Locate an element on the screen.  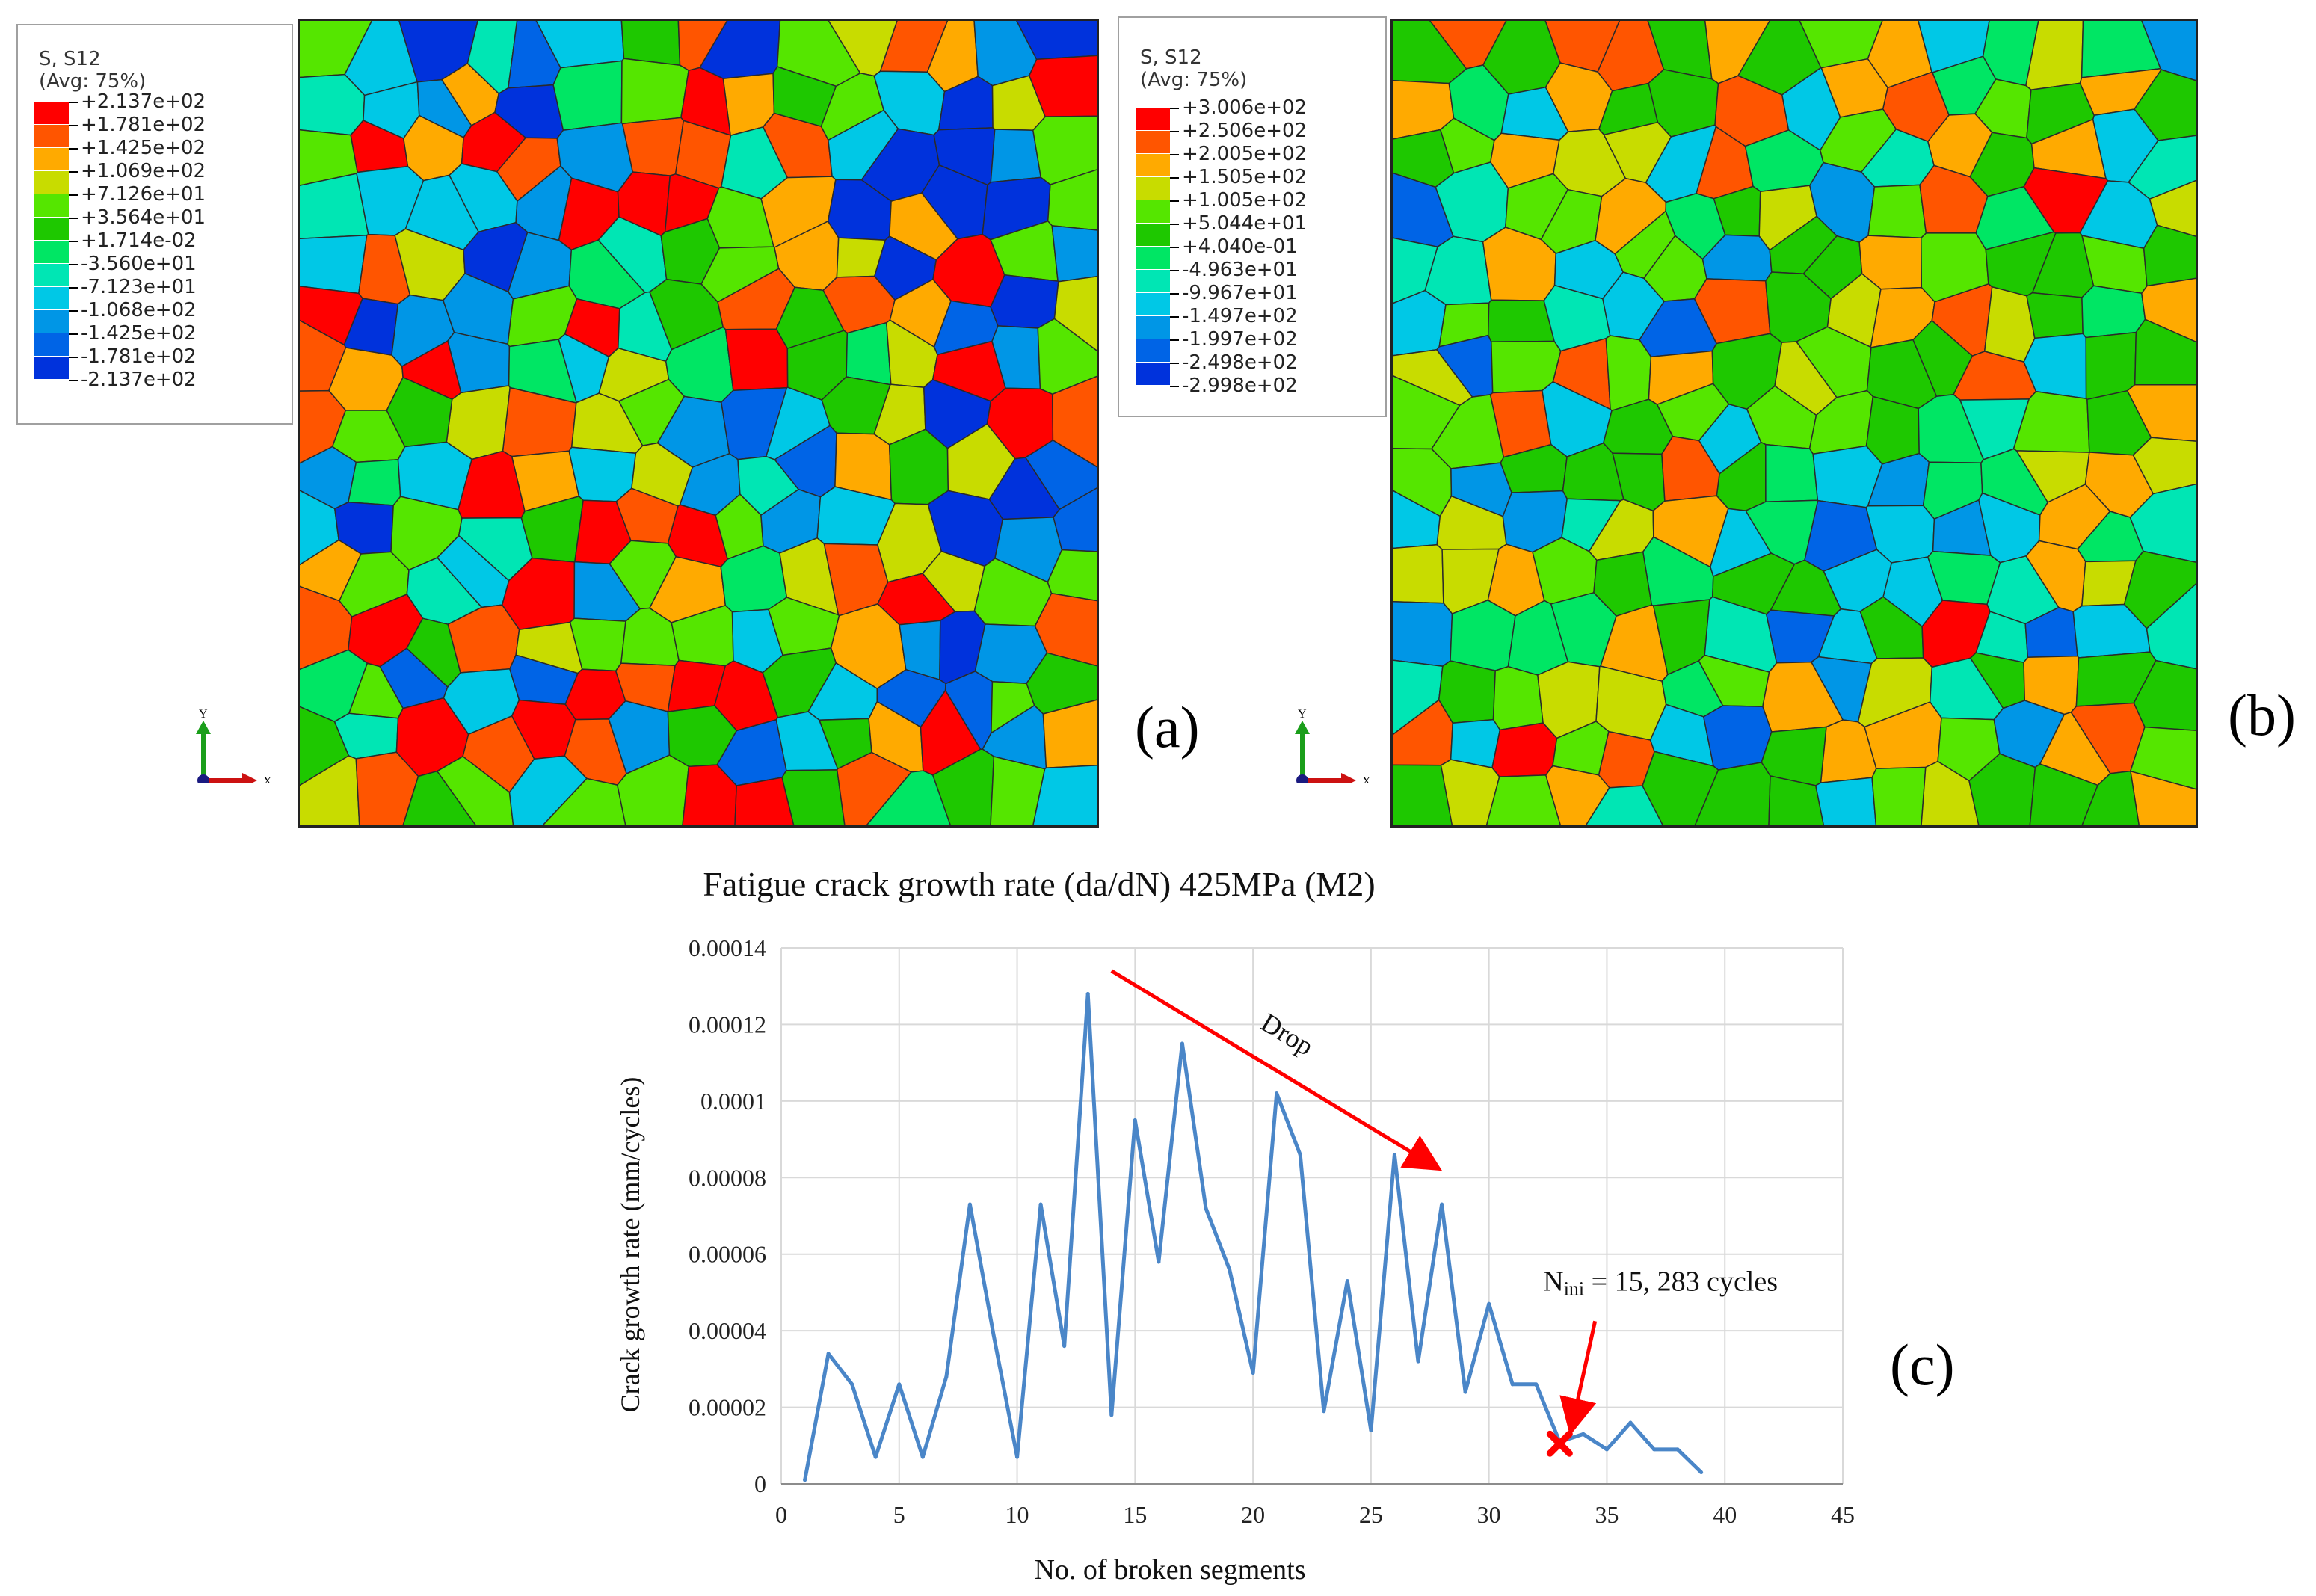
x-axis-label: No. of broken segments is located at coordinates (1169, 1570).